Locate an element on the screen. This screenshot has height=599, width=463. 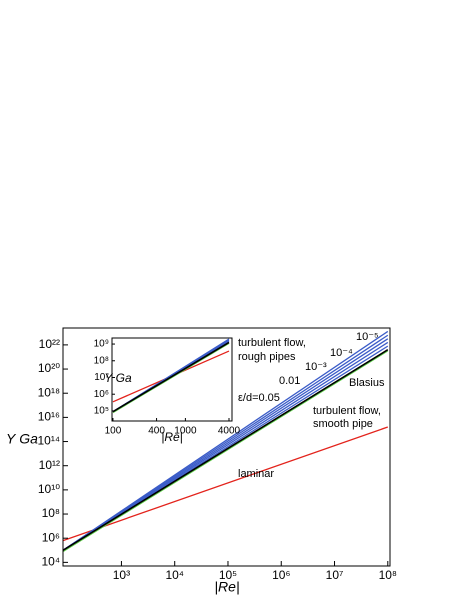
y-tick-label: 10⁷ is located at coordinates (101, 377).